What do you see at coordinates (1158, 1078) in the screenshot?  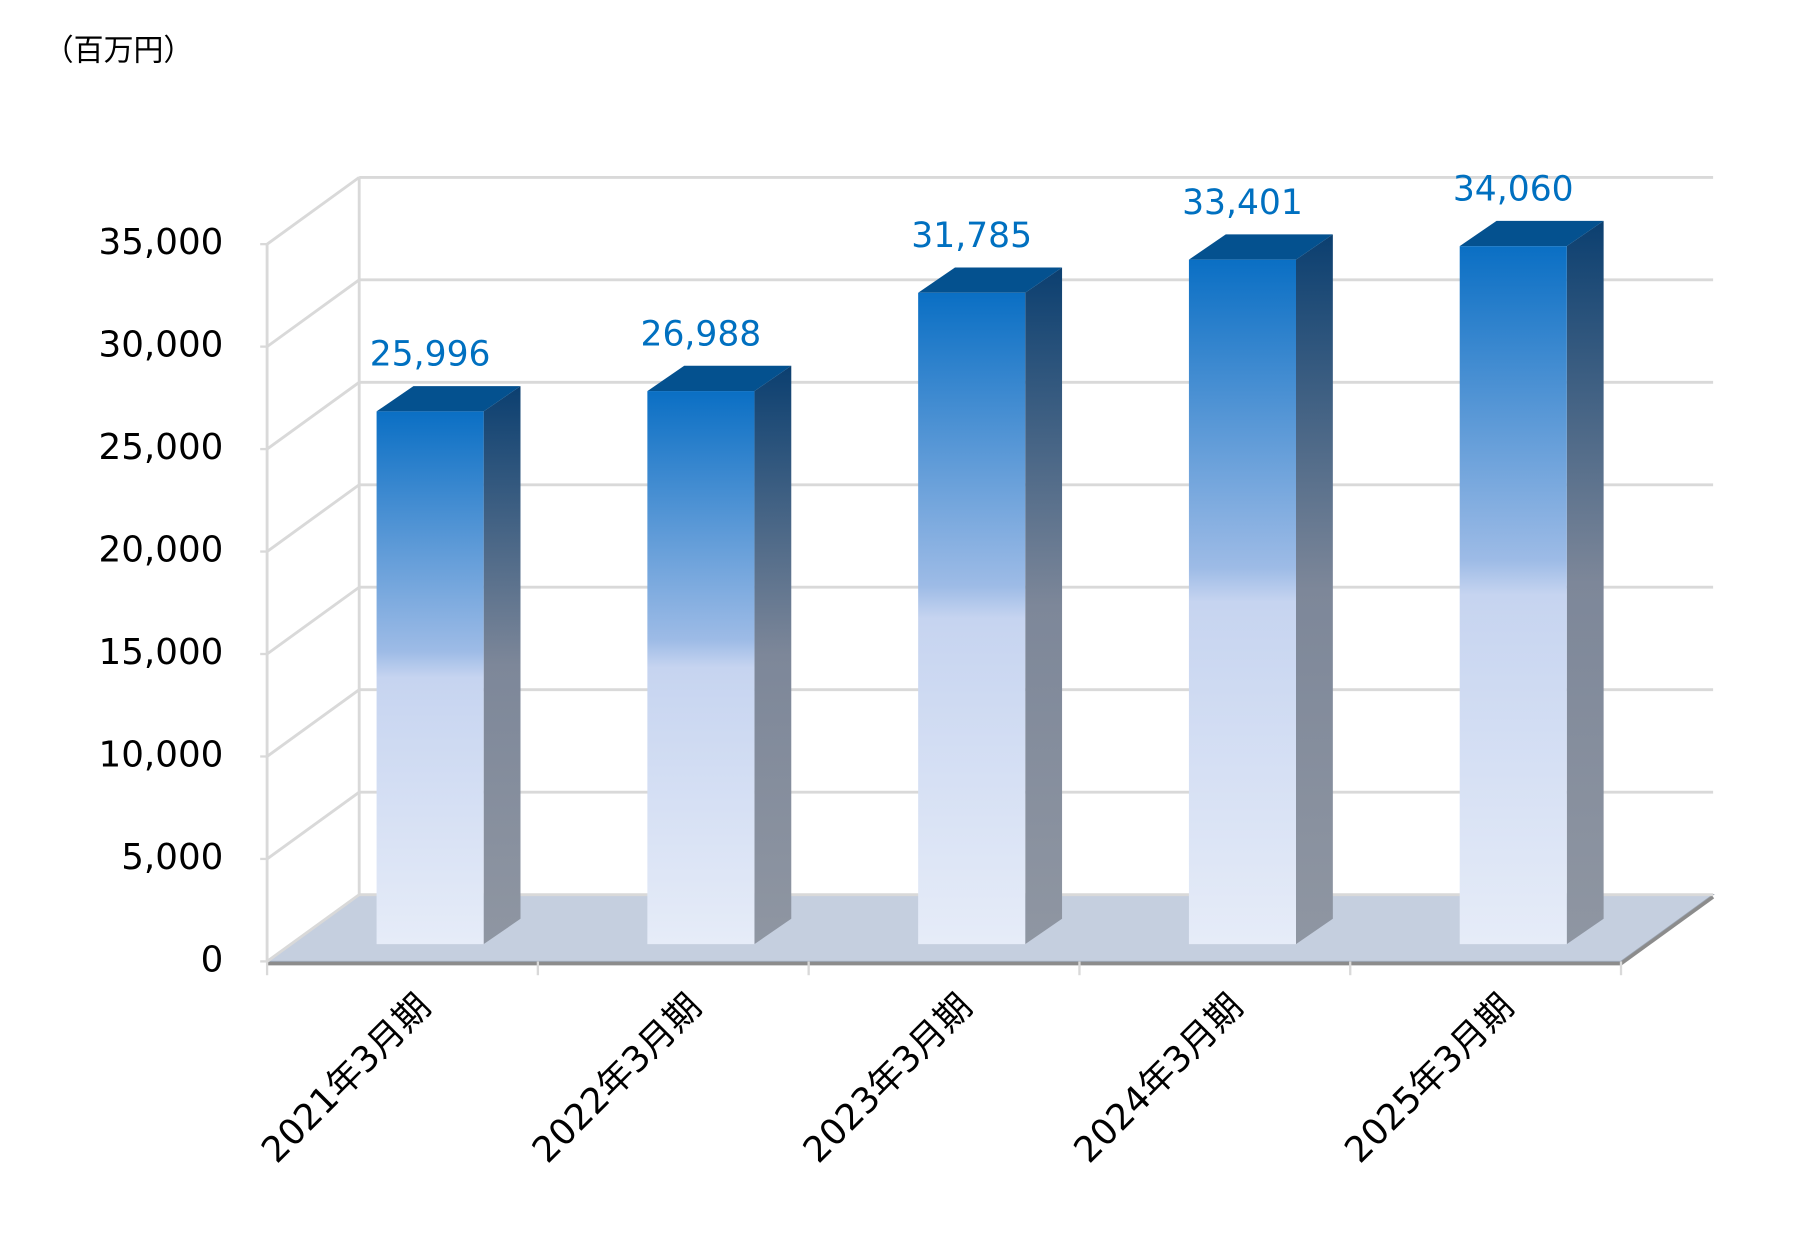 I see `x-tick-label: 2024年3月期` at bounding box center [1158, 1078].